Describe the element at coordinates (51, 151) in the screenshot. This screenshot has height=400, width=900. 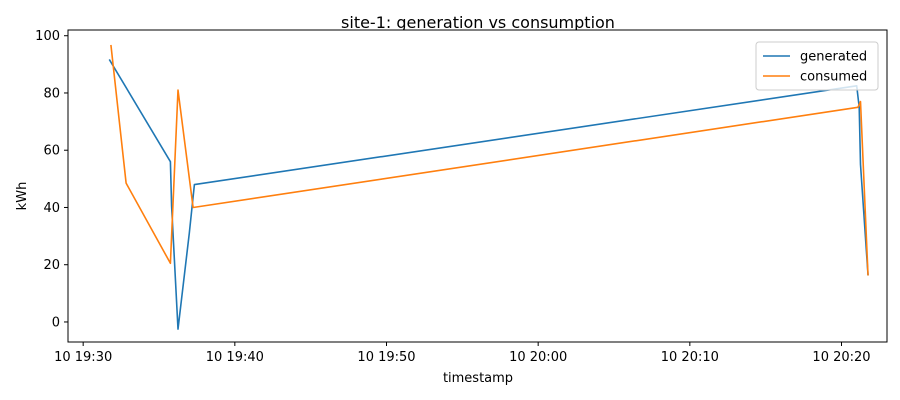
I see `y-tick-label: 60` at that location.